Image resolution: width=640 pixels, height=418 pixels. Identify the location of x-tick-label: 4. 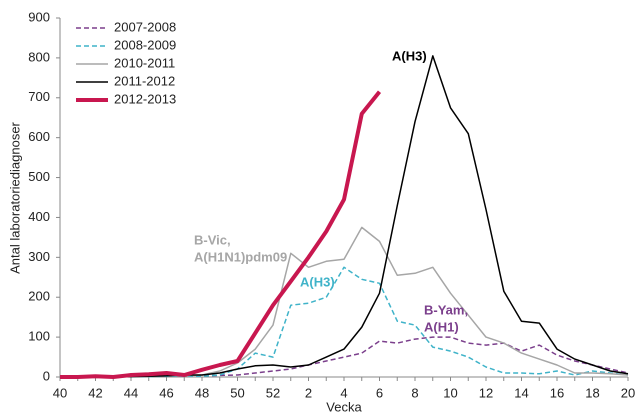
(343, 392).